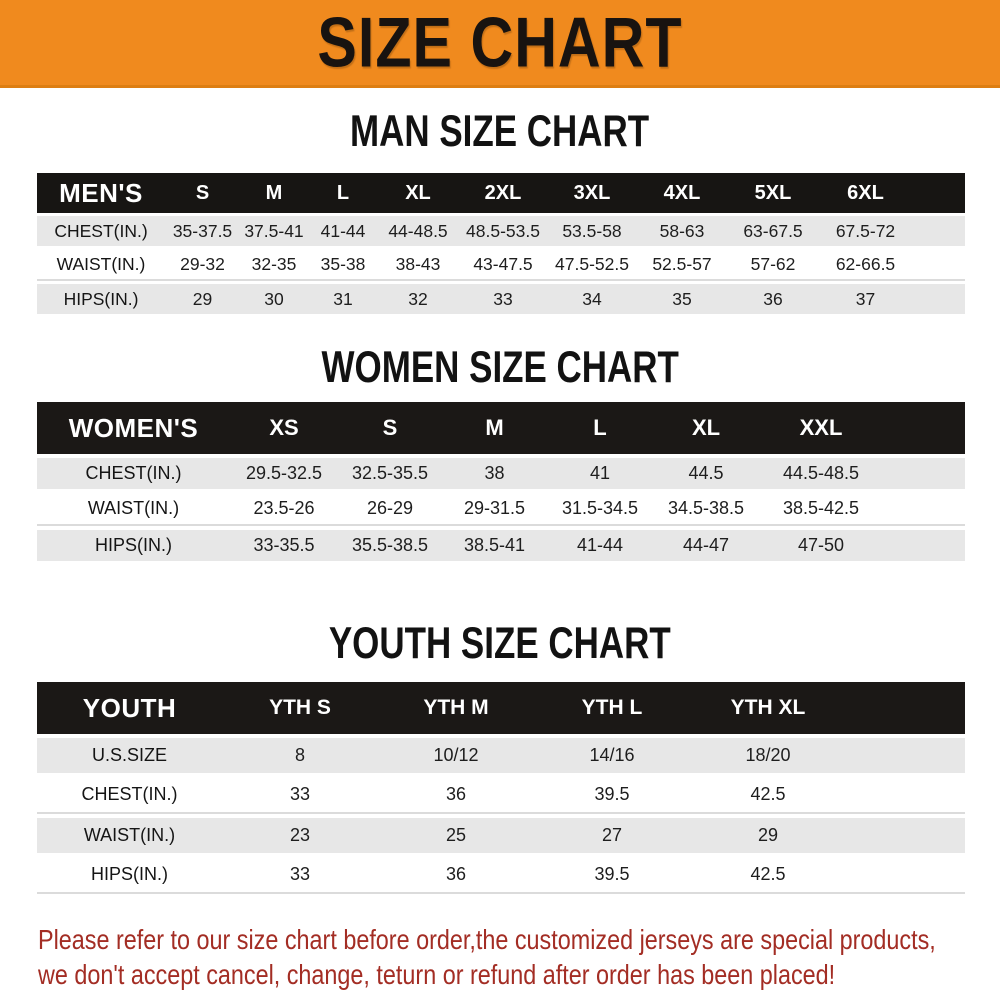 The image size is (1000, 1000). What do you see at coordinates (456, 835) in the screenshot?
I see `cell-value: 25` at bounding box center [456, 835].